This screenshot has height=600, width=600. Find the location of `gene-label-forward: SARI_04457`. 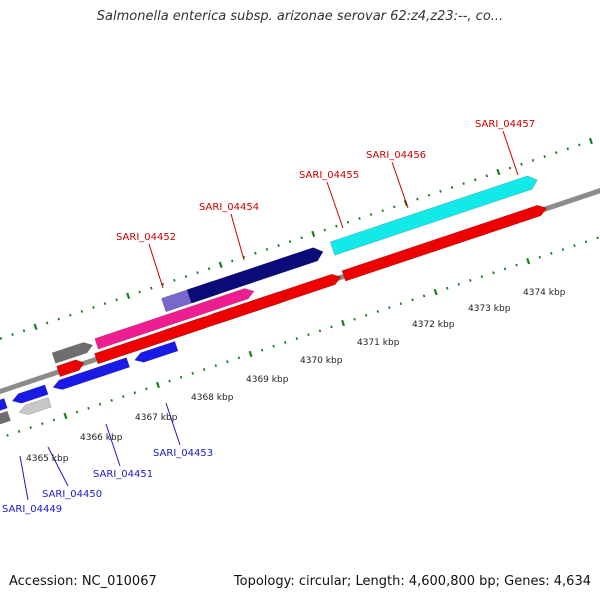

gene-label-forward: SARI_04457 is located at coordinates (505, 124).